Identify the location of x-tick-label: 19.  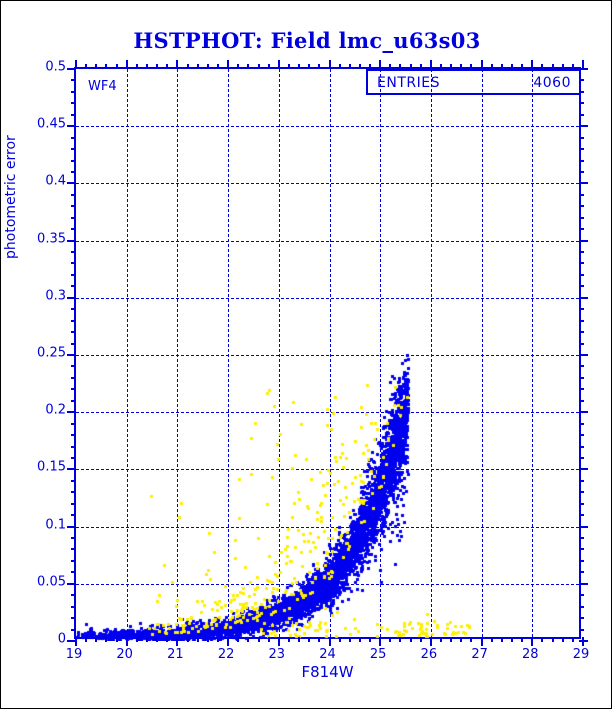
(74, 654).